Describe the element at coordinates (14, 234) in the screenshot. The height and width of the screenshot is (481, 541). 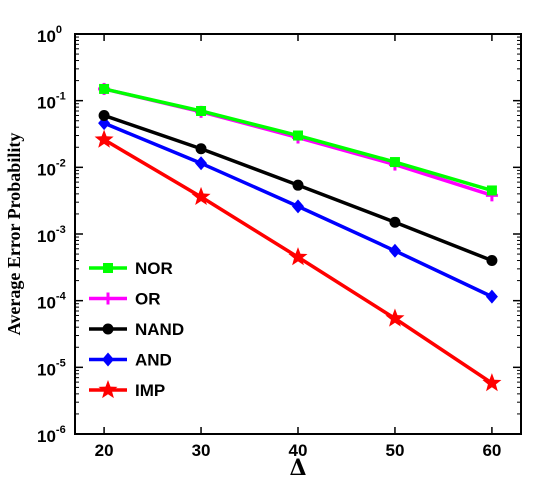
I see `y-axis-label: Average Error Probability` at that location.